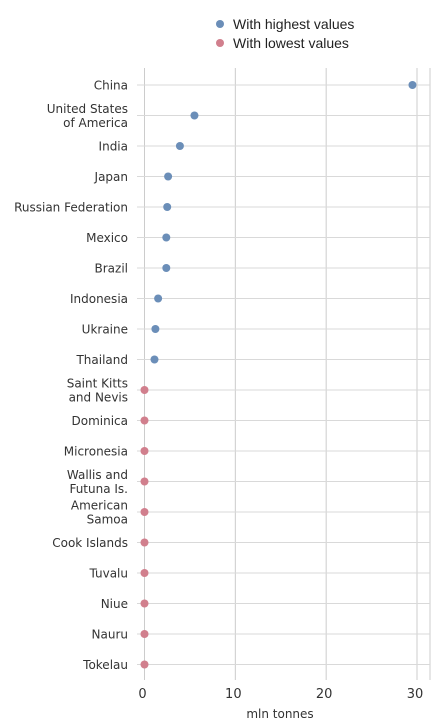 This screenshot has height=720, width=432. I want to click on category-label: Thailand, so click(101, 360).